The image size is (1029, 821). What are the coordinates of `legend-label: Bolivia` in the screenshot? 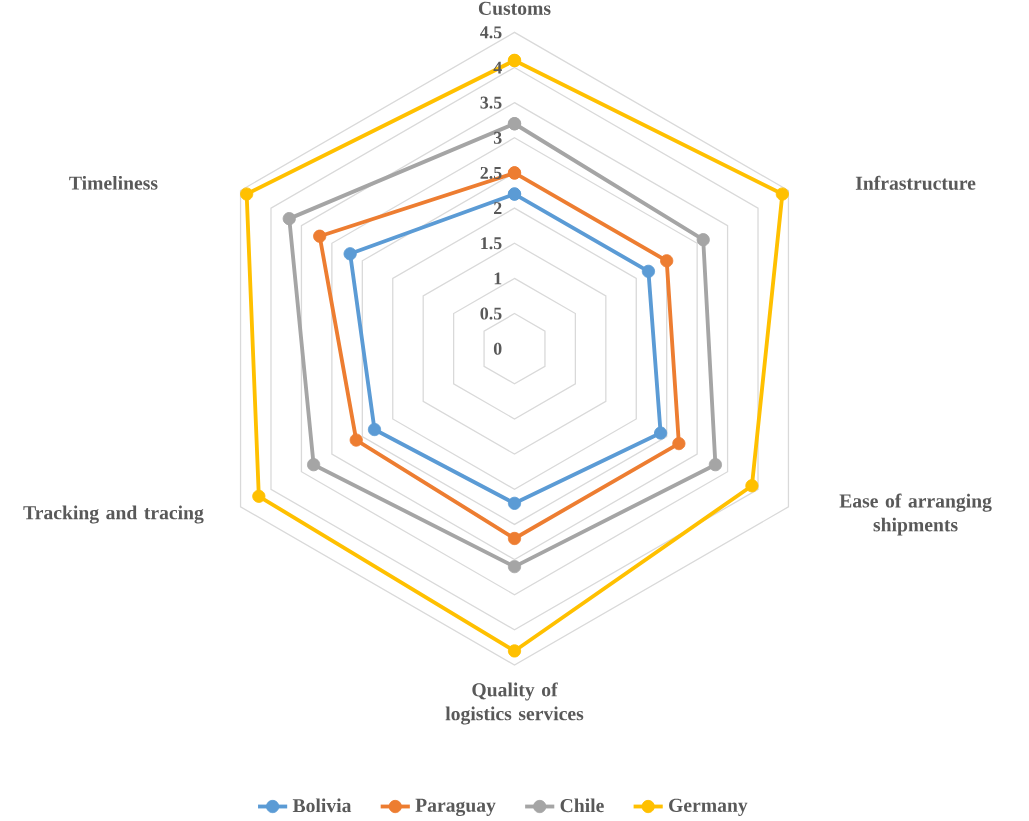 It's located at (322, 805).